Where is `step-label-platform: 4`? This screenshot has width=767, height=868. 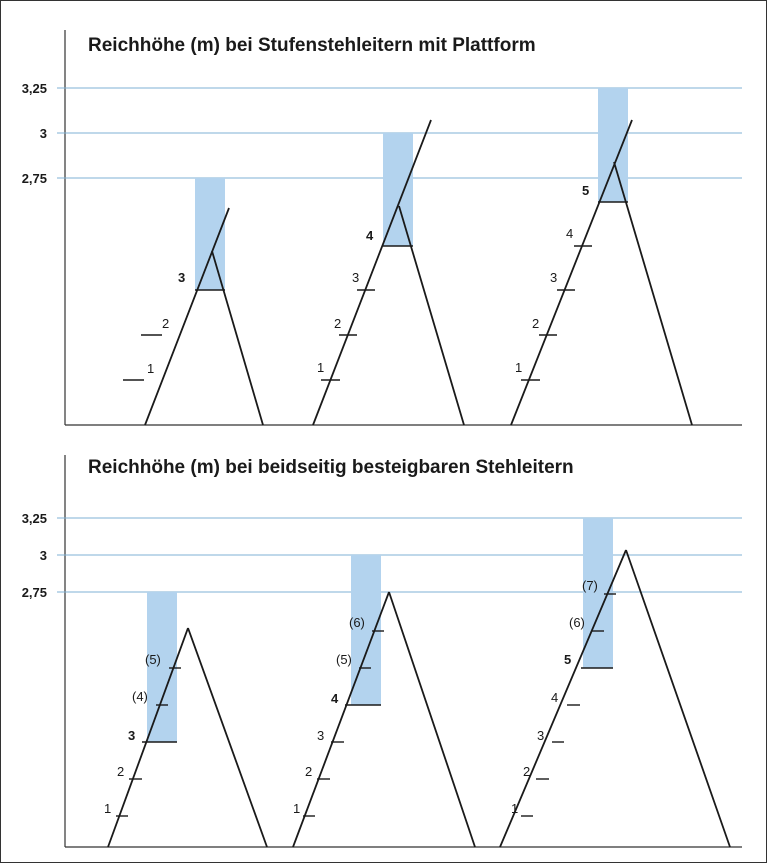 step-label-platform: 4 is located at coordinates (370, 235).